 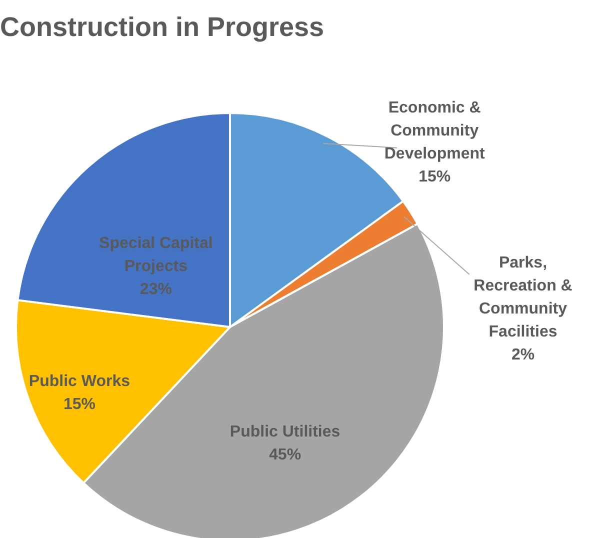 I want to click on data-label: 2%, so click(x=523, y=355).